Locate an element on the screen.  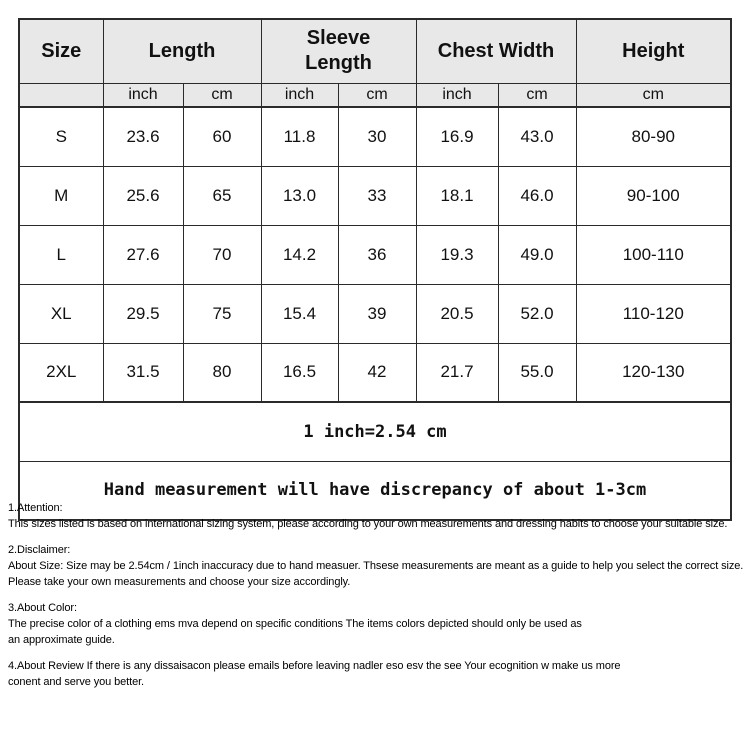
value-cell: 75 is located at coordinates (222, 313).